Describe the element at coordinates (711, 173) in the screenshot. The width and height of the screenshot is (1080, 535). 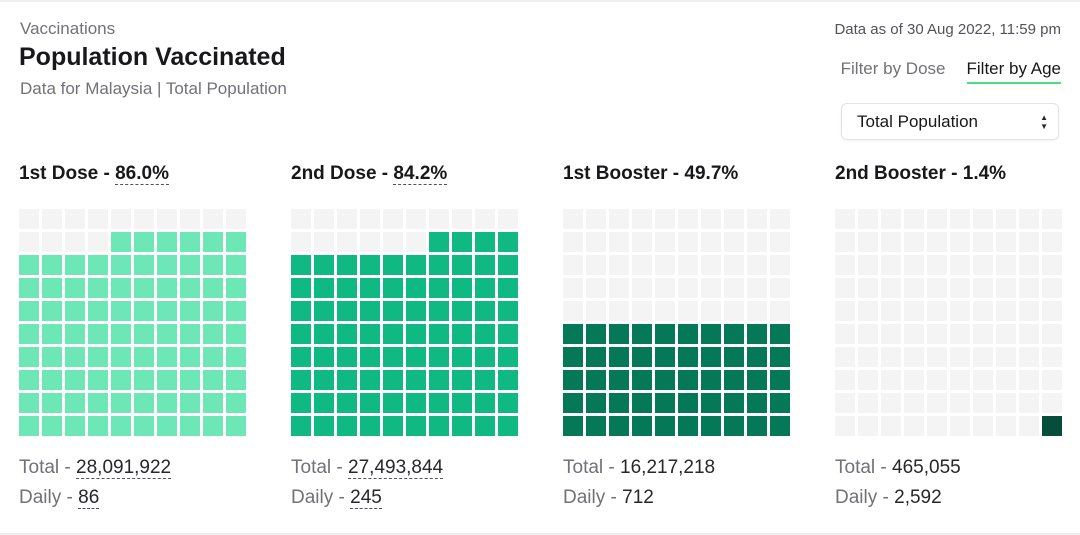
I see `dose-percent: 49.7%` at that location.